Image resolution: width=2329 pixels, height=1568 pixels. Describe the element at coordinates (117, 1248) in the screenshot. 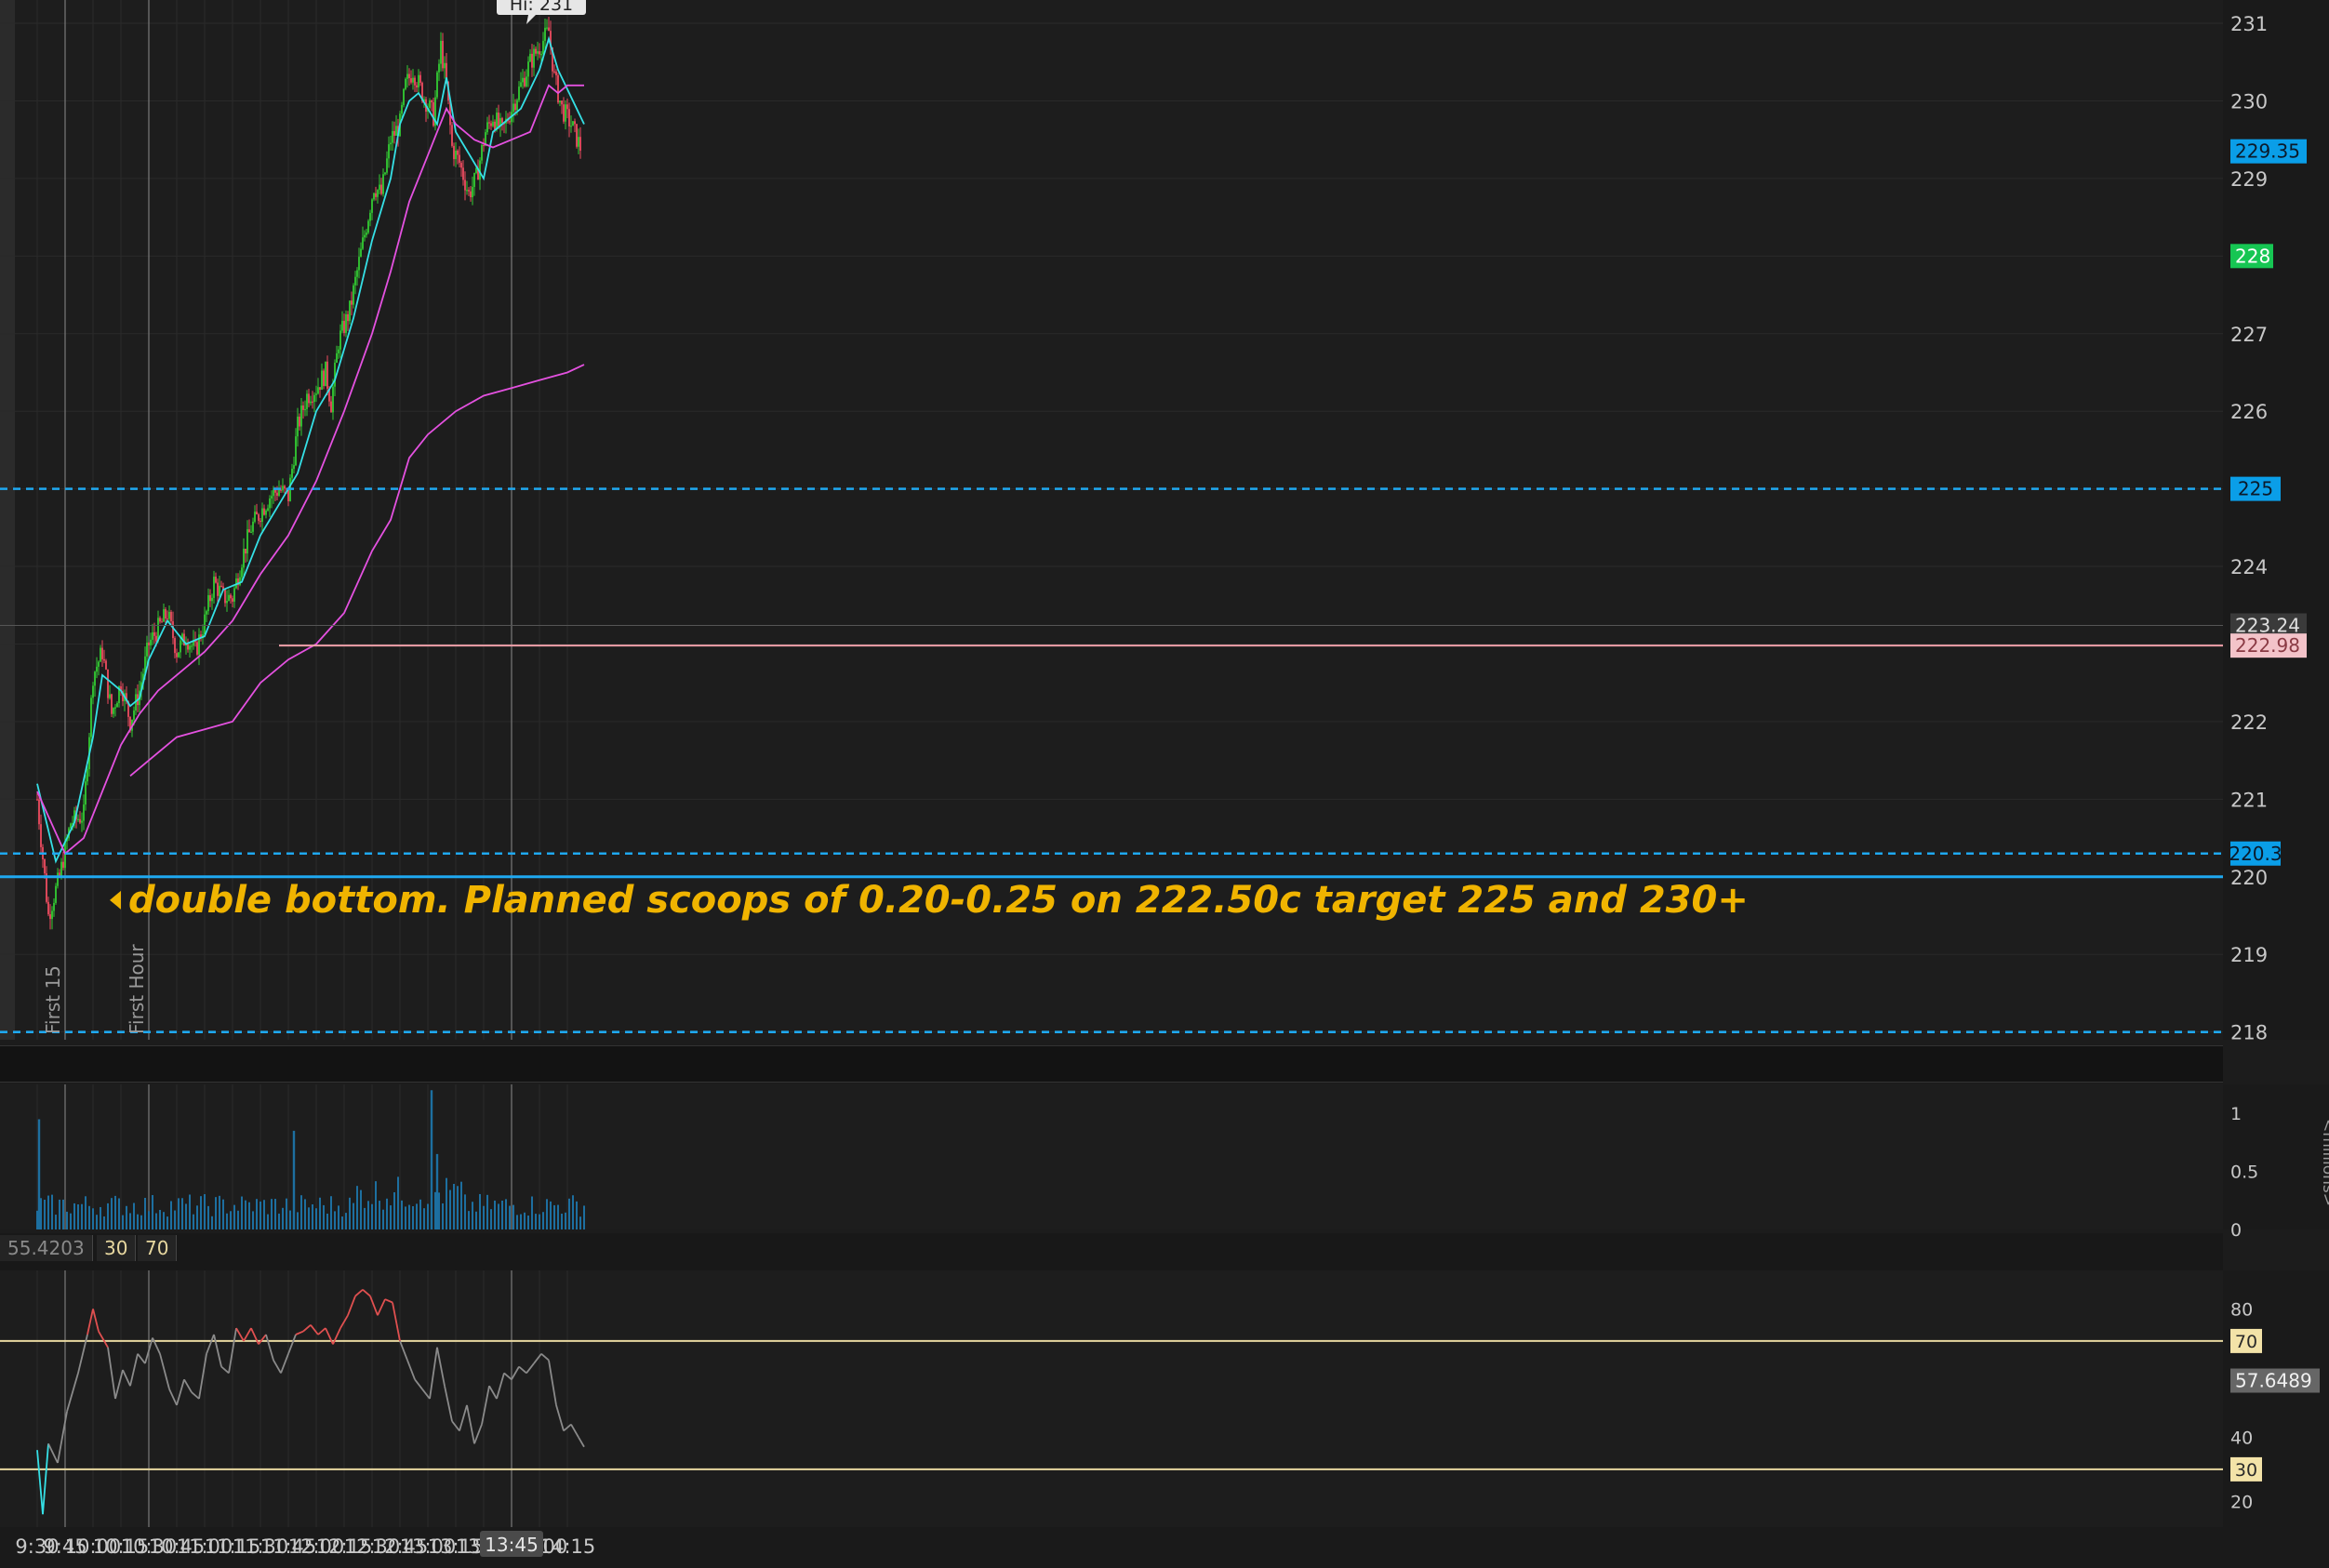

I see `rsi-oversold-setting: 30` at that location.